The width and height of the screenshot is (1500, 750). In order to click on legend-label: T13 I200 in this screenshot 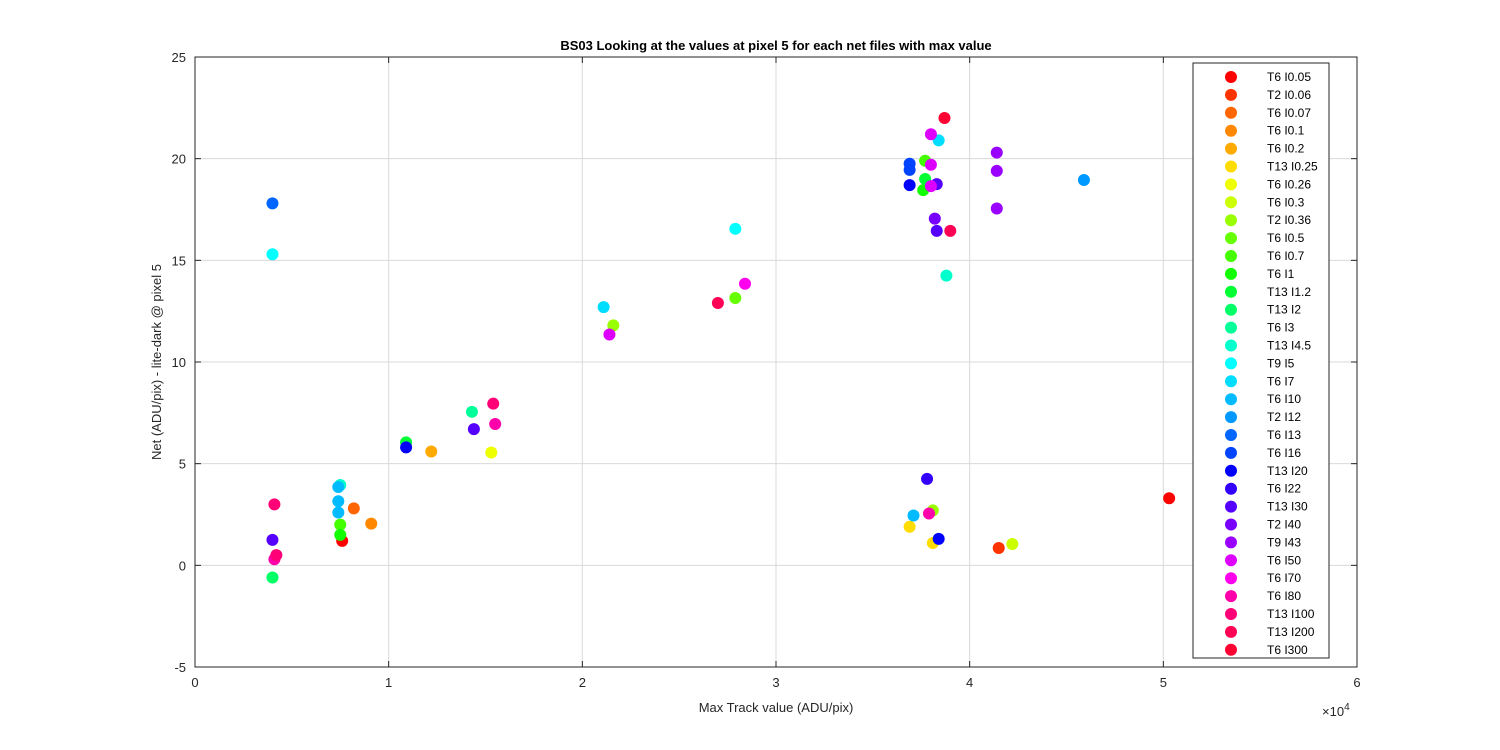, I will do `click(1291, 632)`.